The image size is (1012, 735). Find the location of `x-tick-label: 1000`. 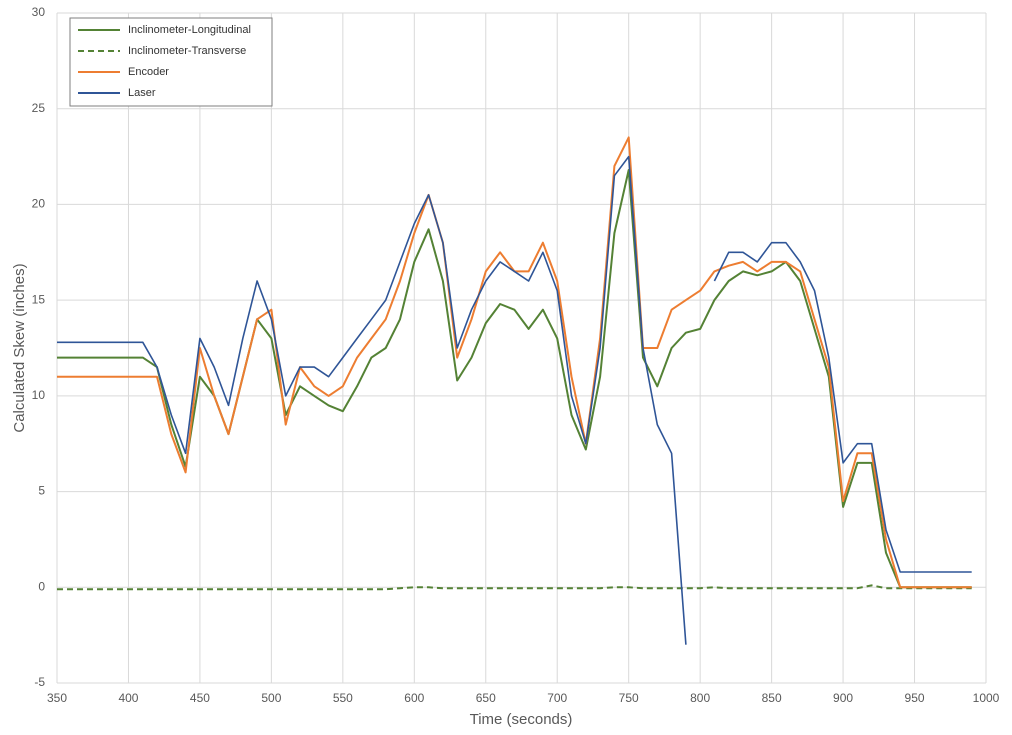

x-tick-label: 1000 is located at coordinates (986, 698).